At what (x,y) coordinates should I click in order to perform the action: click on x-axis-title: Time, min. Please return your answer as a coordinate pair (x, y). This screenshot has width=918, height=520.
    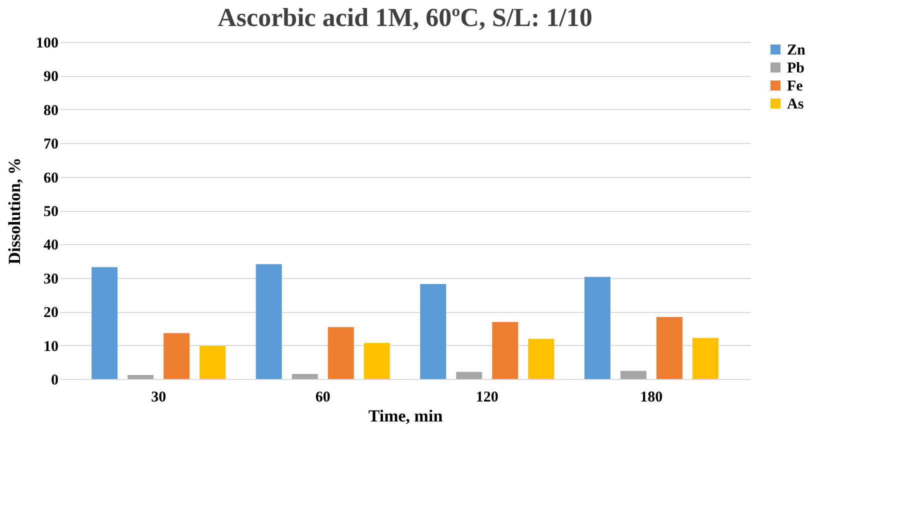
    Looking at the image, I should click on (406, 416).